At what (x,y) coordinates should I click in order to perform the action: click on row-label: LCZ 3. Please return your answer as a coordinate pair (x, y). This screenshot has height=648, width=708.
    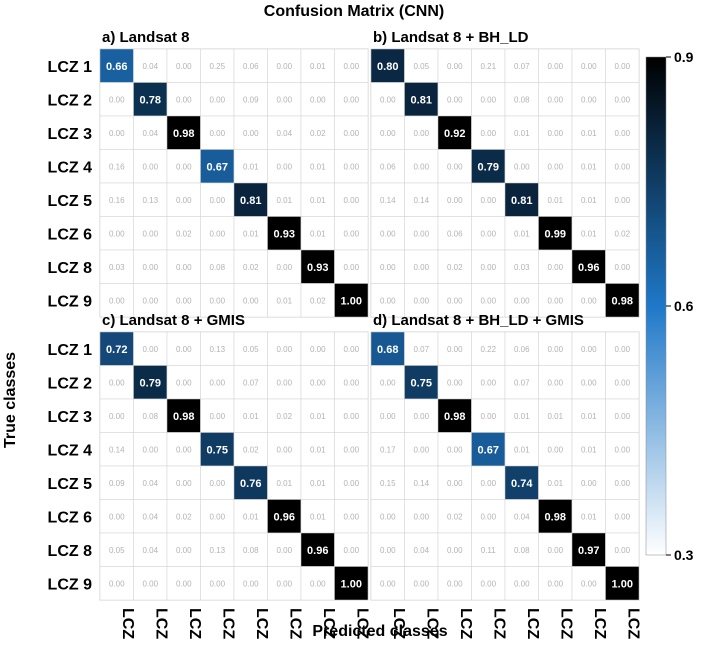
    Looking at the image, I should click on (70, 134).